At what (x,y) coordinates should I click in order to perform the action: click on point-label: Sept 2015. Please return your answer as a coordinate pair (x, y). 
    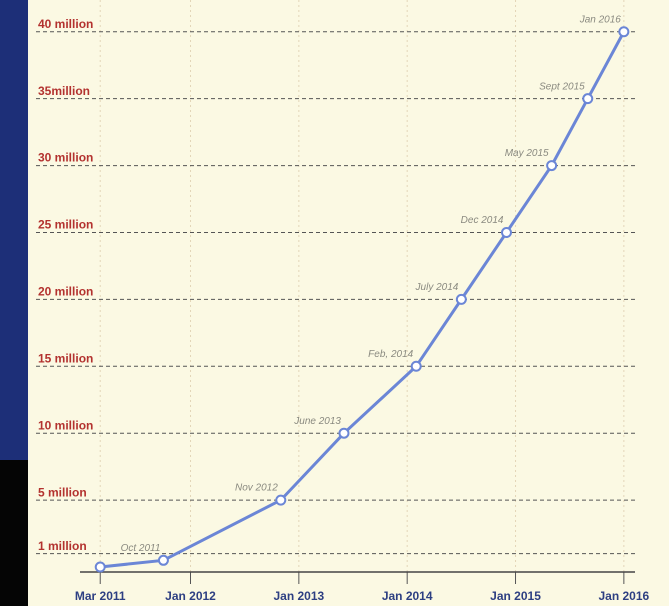
    Looking at the image, I should click on (562, 86).